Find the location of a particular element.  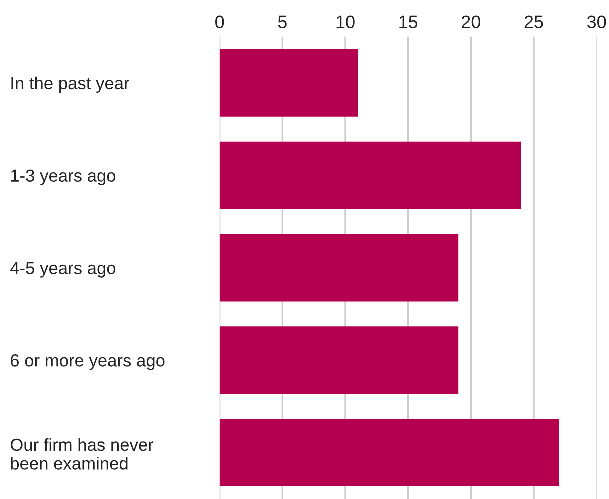

x-tick-label: 15 is located at coordinates (409, 22).